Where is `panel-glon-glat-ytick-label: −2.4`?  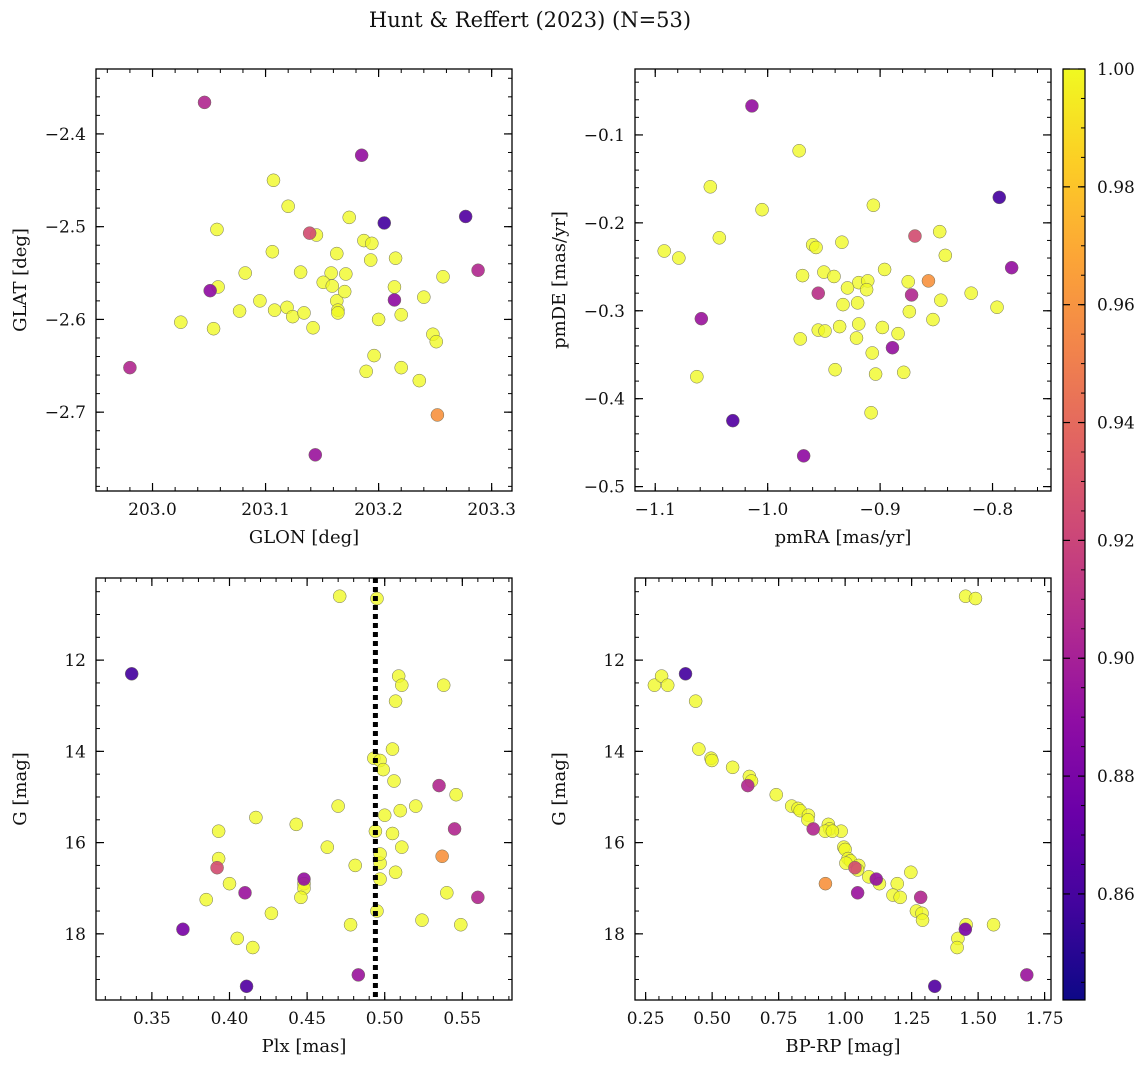 panel-glon-glat-ytick-label: −2.4 is located at coordinates (65, 135).